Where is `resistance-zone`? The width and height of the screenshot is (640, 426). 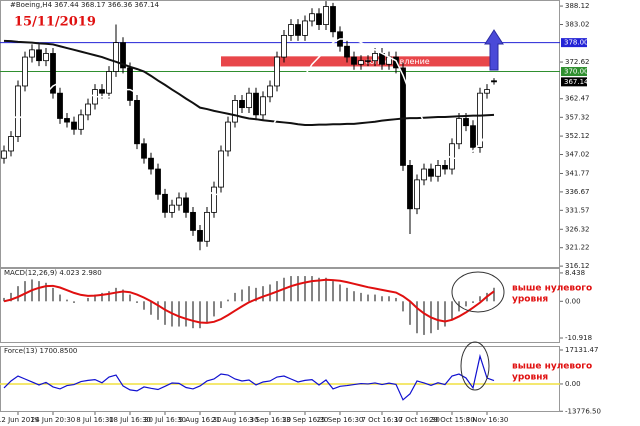
resistance-zone is located at coordinates (357, 61).